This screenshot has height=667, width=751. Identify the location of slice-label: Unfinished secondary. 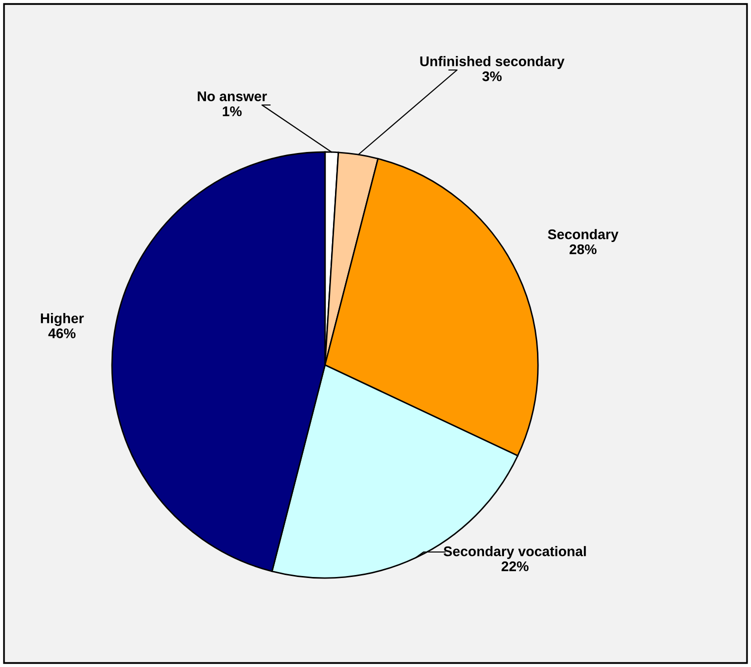
(492, 62).